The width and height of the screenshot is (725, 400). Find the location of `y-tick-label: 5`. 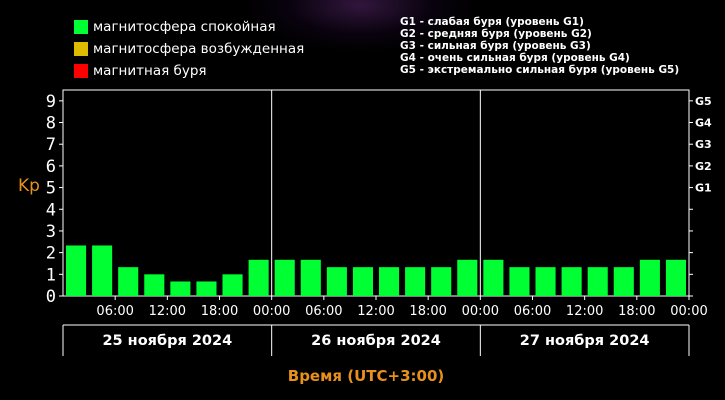

y-tick-label: 5 is located at coordinates (51, 189).